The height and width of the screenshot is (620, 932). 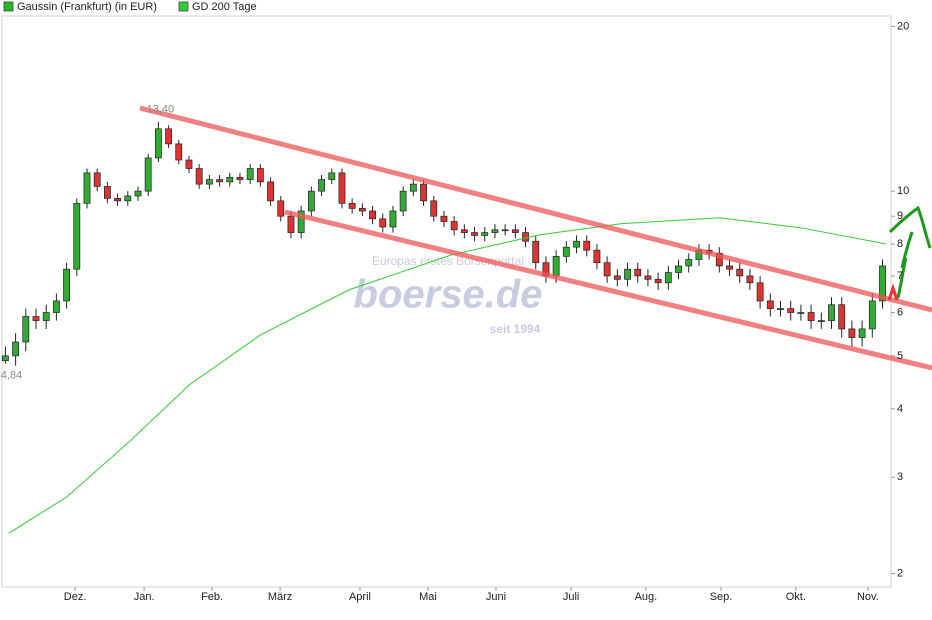 What do you see at coordinates (910, 252) in the screenshot?
I see `hand-annotation` at bounding box center [910, 252].